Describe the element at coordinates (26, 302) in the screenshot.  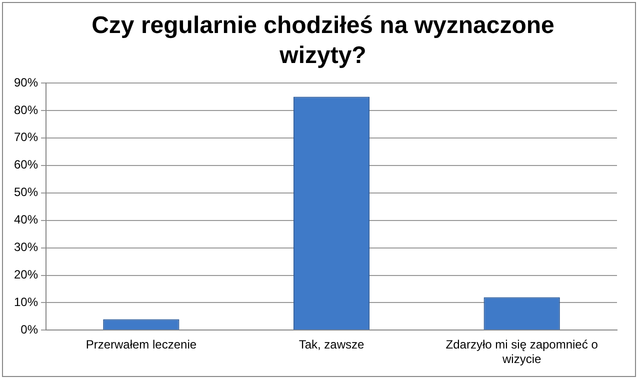
I see `y-tick-label: 10%` at that location.